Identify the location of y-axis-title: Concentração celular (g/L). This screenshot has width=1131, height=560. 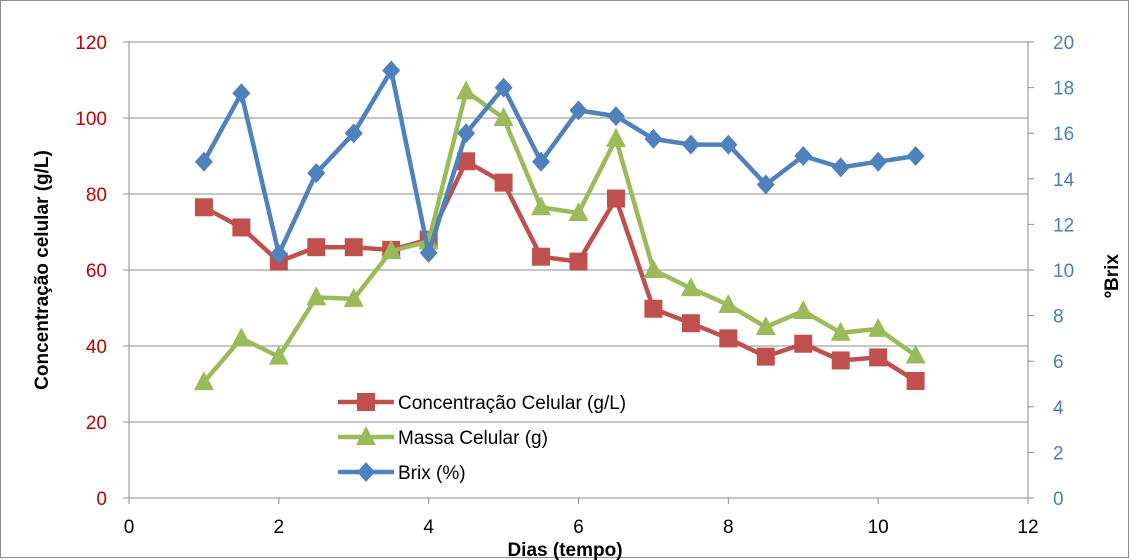
(42, 270).